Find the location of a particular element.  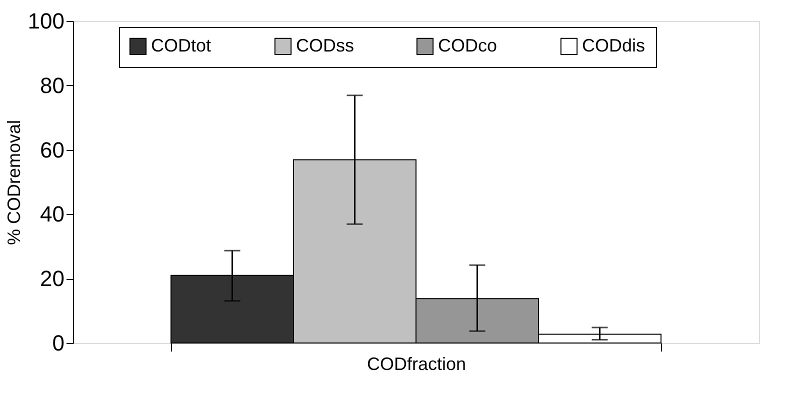

y-tick-label: 0 is located at coordinates (58, 343).